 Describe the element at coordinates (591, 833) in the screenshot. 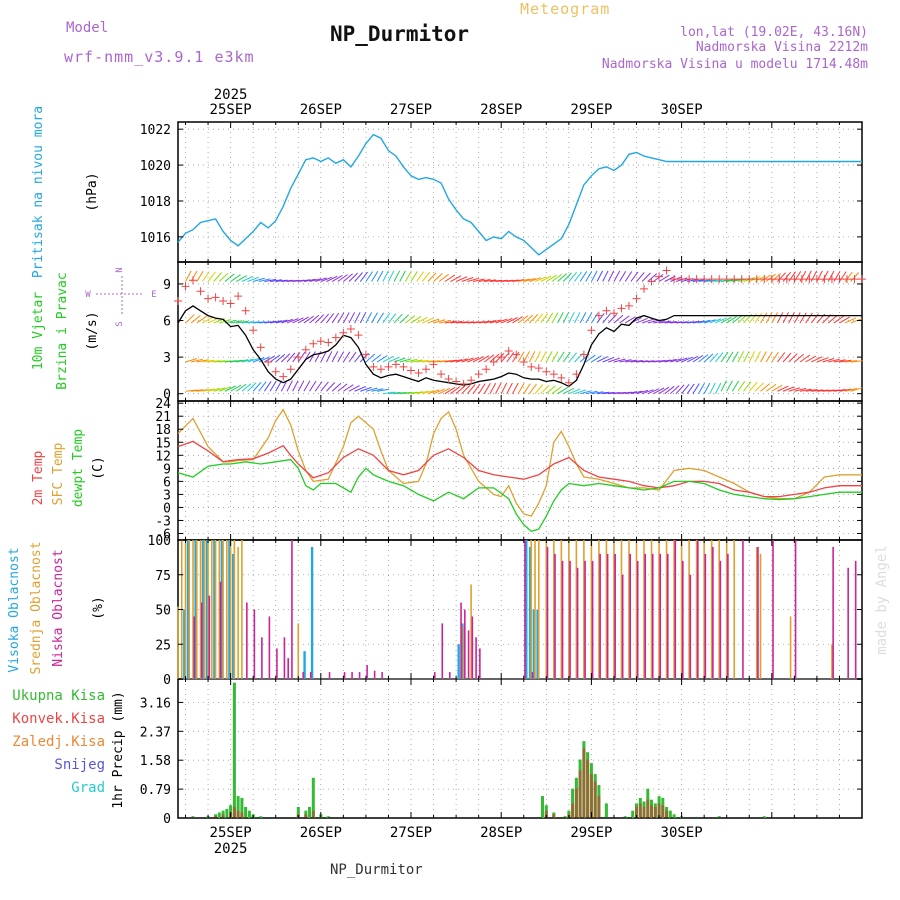

I see `bottom-day-label: 29SEP` at that location.